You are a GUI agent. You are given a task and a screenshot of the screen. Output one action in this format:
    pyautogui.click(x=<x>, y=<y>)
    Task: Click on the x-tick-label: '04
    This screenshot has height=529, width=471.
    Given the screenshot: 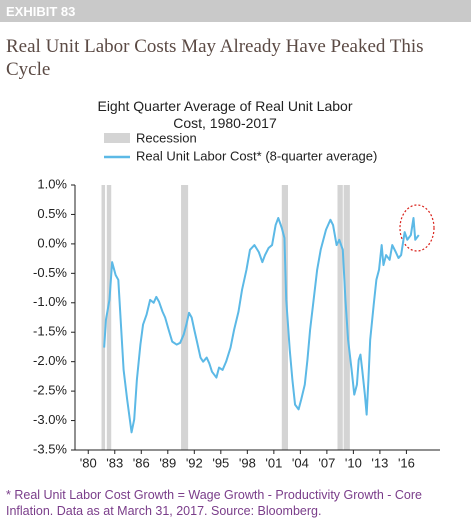 What is the action you would take?
    pyautogui.click(x=300, y=462)
    